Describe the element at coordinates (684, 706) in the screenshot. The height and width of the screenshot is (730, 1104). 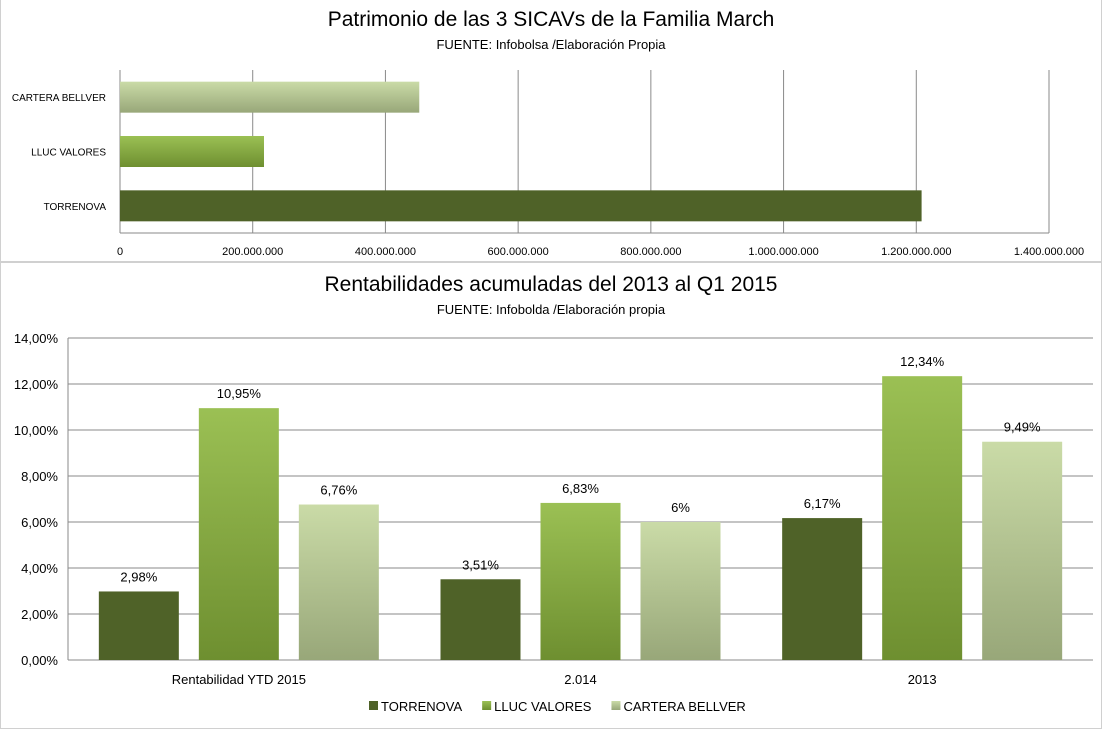
I see `legend-label: CARTERA BELLVER` at that location.